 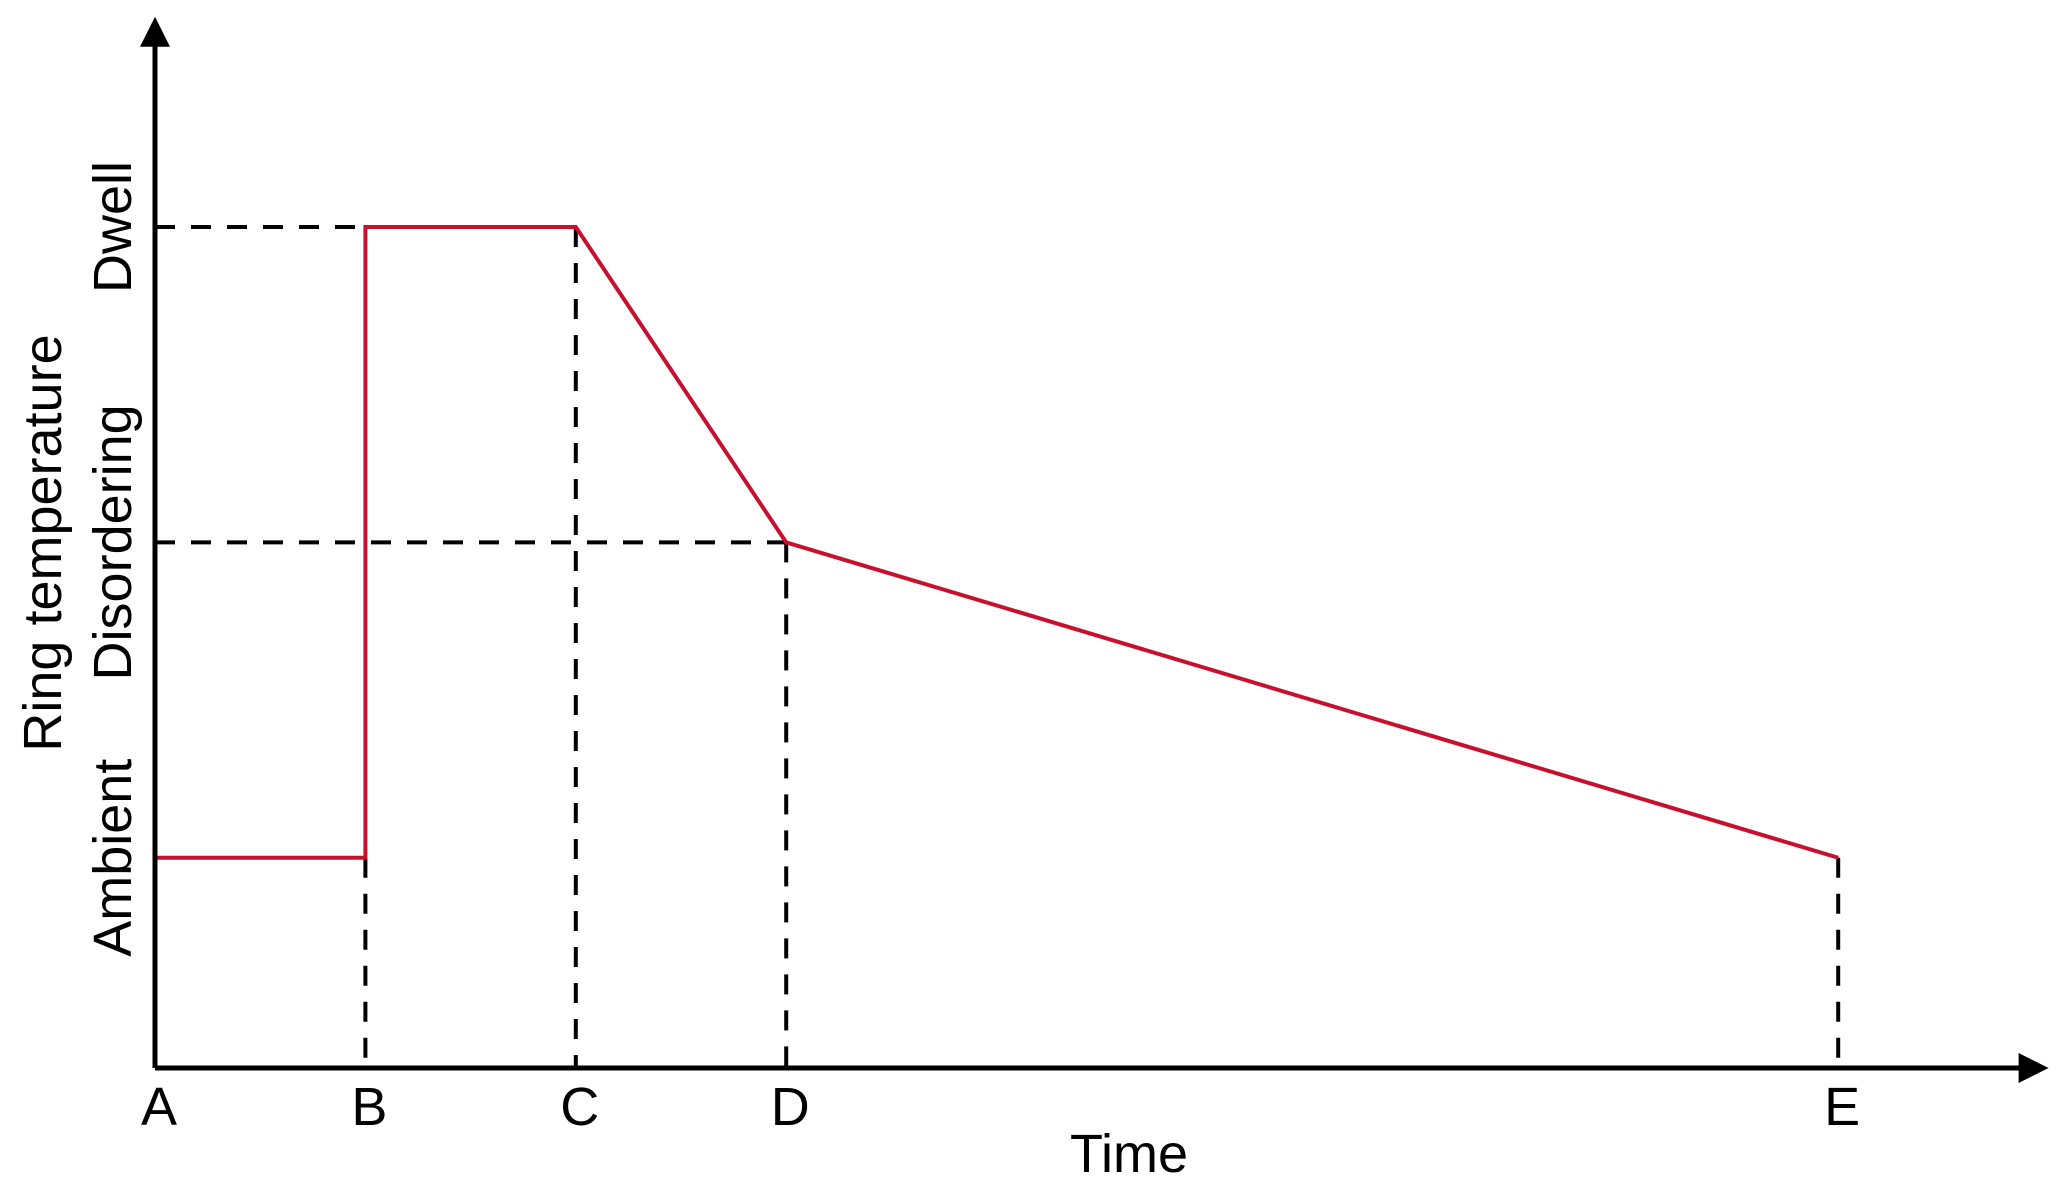 I want to click on x-tick-label-d: D, so click(x=790, y=1107).